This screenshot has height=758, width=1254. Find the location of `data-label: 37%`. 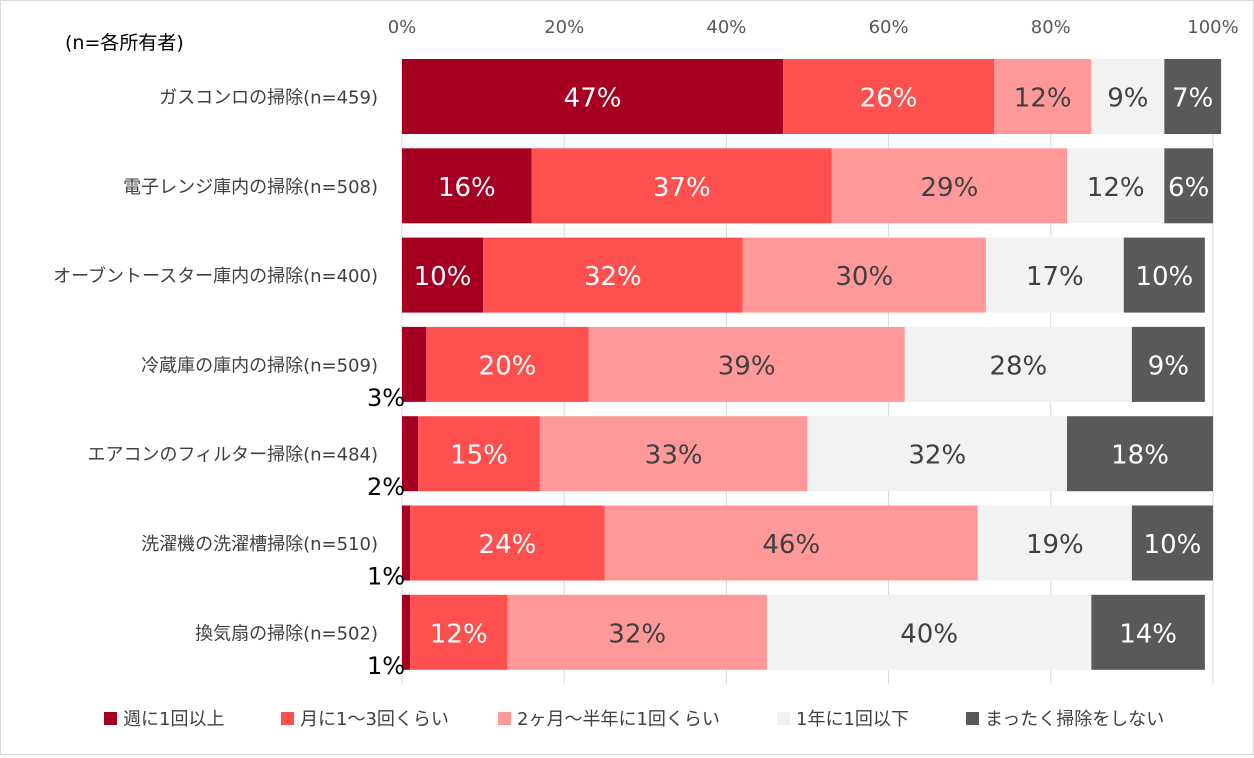

data-label: 37% is located at coordinates (682, 188).